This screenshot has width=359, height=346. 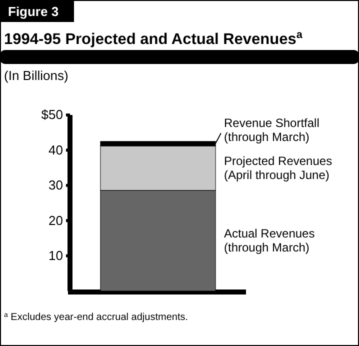 What do you see at coordinates (278, 168) in the screenshot?
I see `series-label: Projected Revenues (April through June)` at bounding box center [278, 168].